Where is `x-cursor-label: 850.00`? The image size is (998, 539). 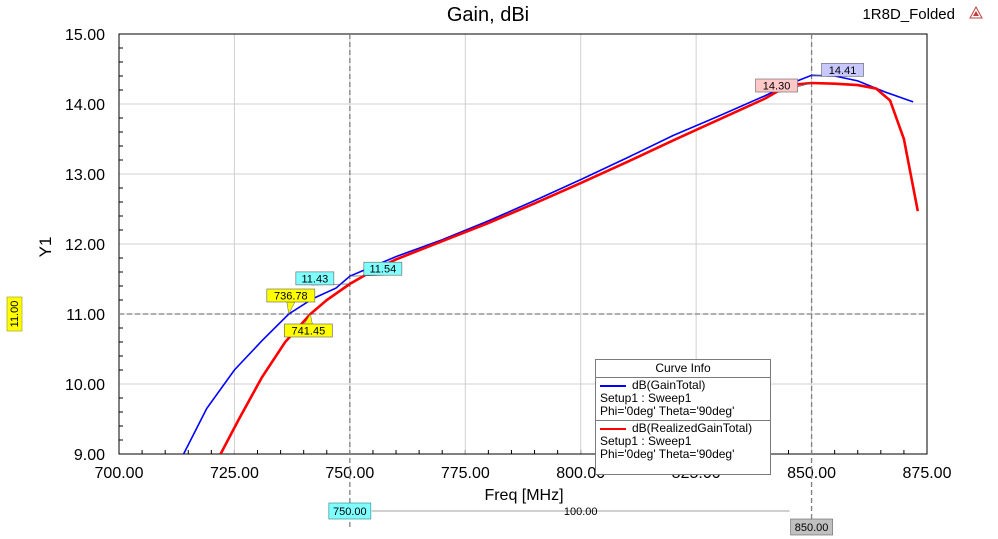
x-cursor-label: 850.00 is located at coordinates (812, 528).